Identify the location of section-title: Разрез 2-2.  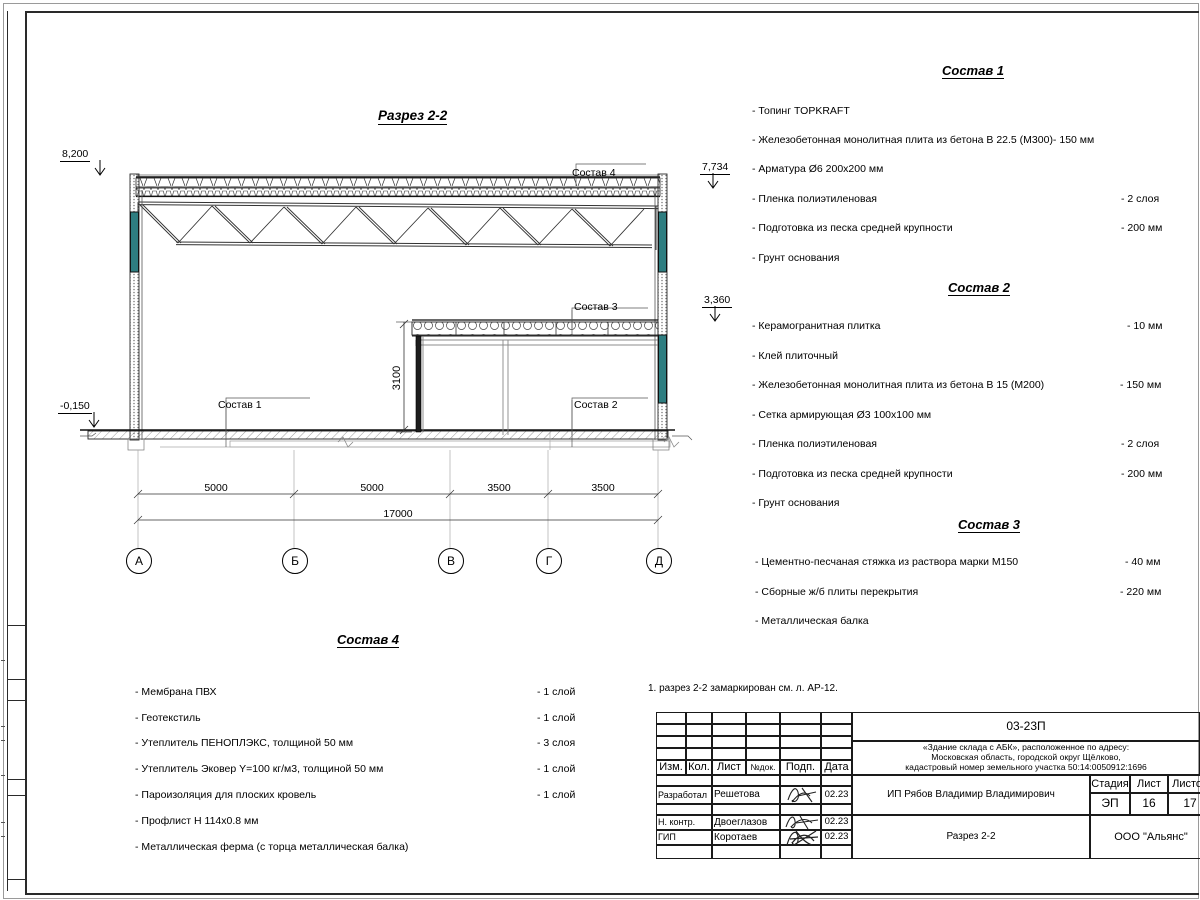
(413, 116).